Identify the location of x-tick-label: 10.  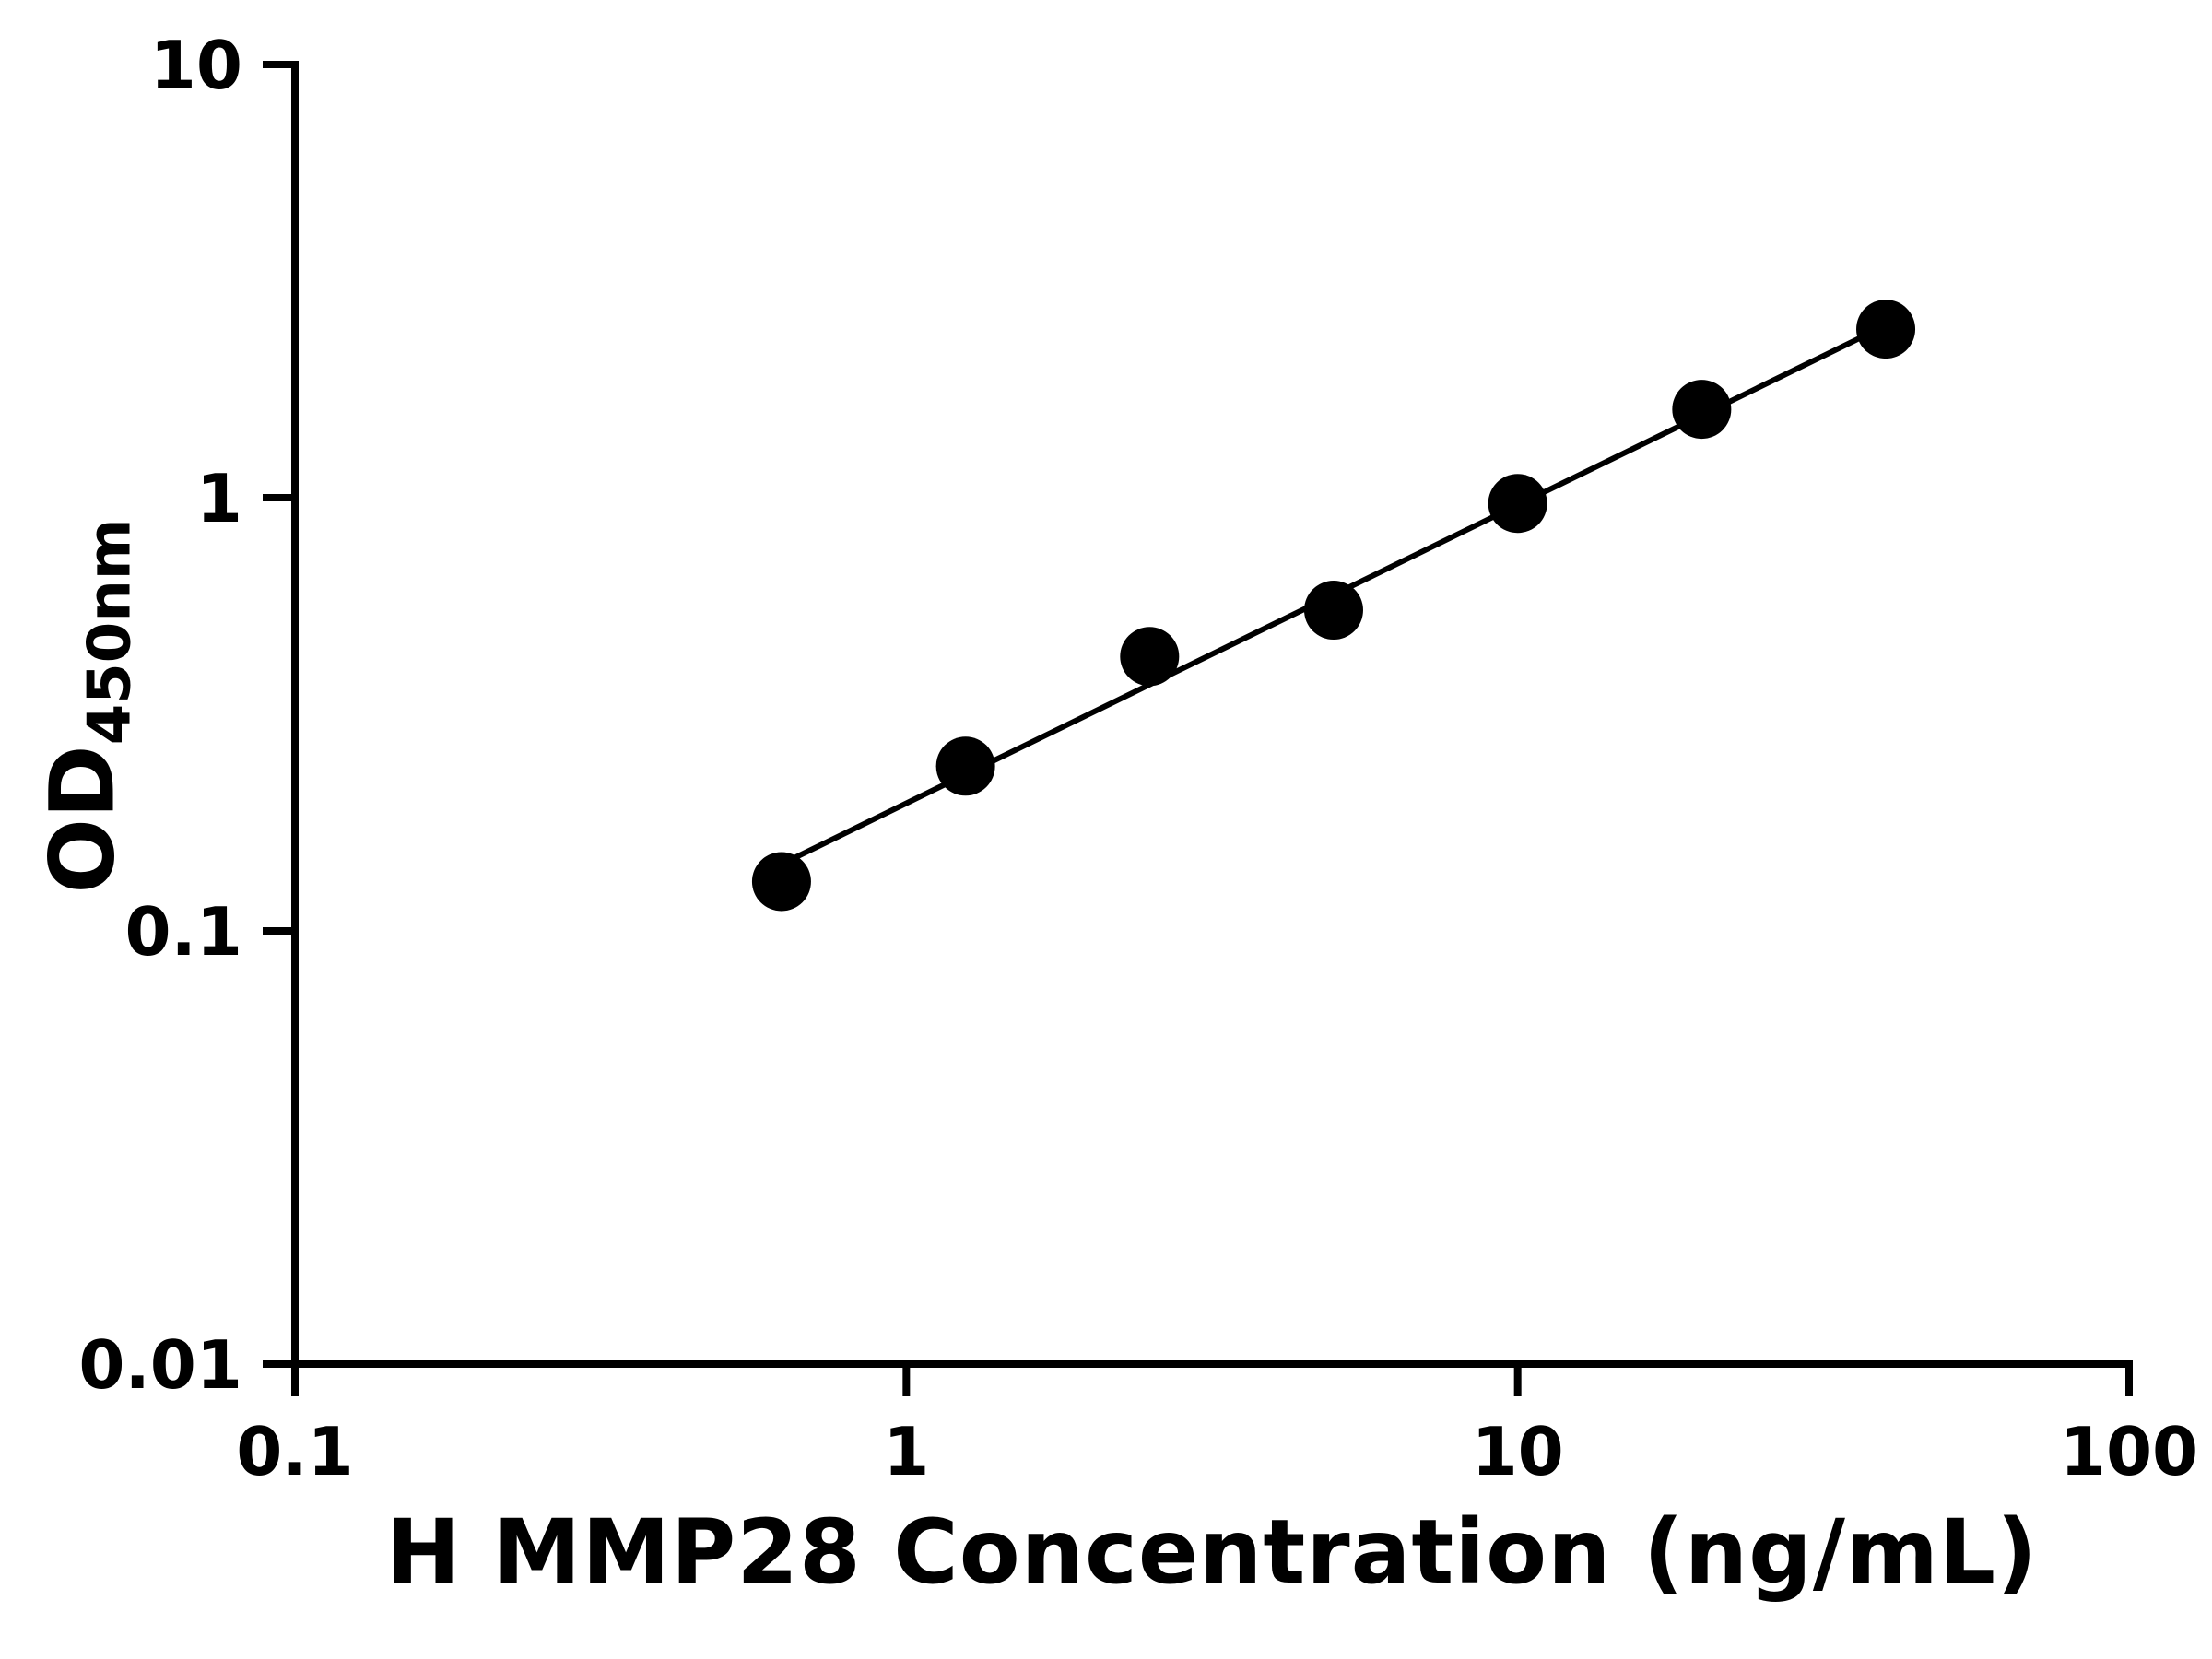
(1518, 1451).